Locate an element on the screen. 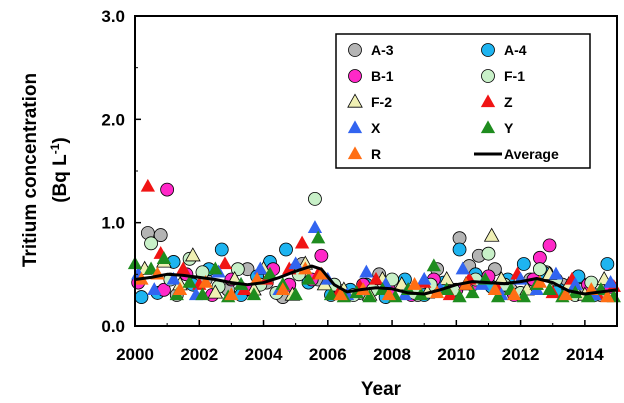  point-a3 is located at coordinates (160, 235).